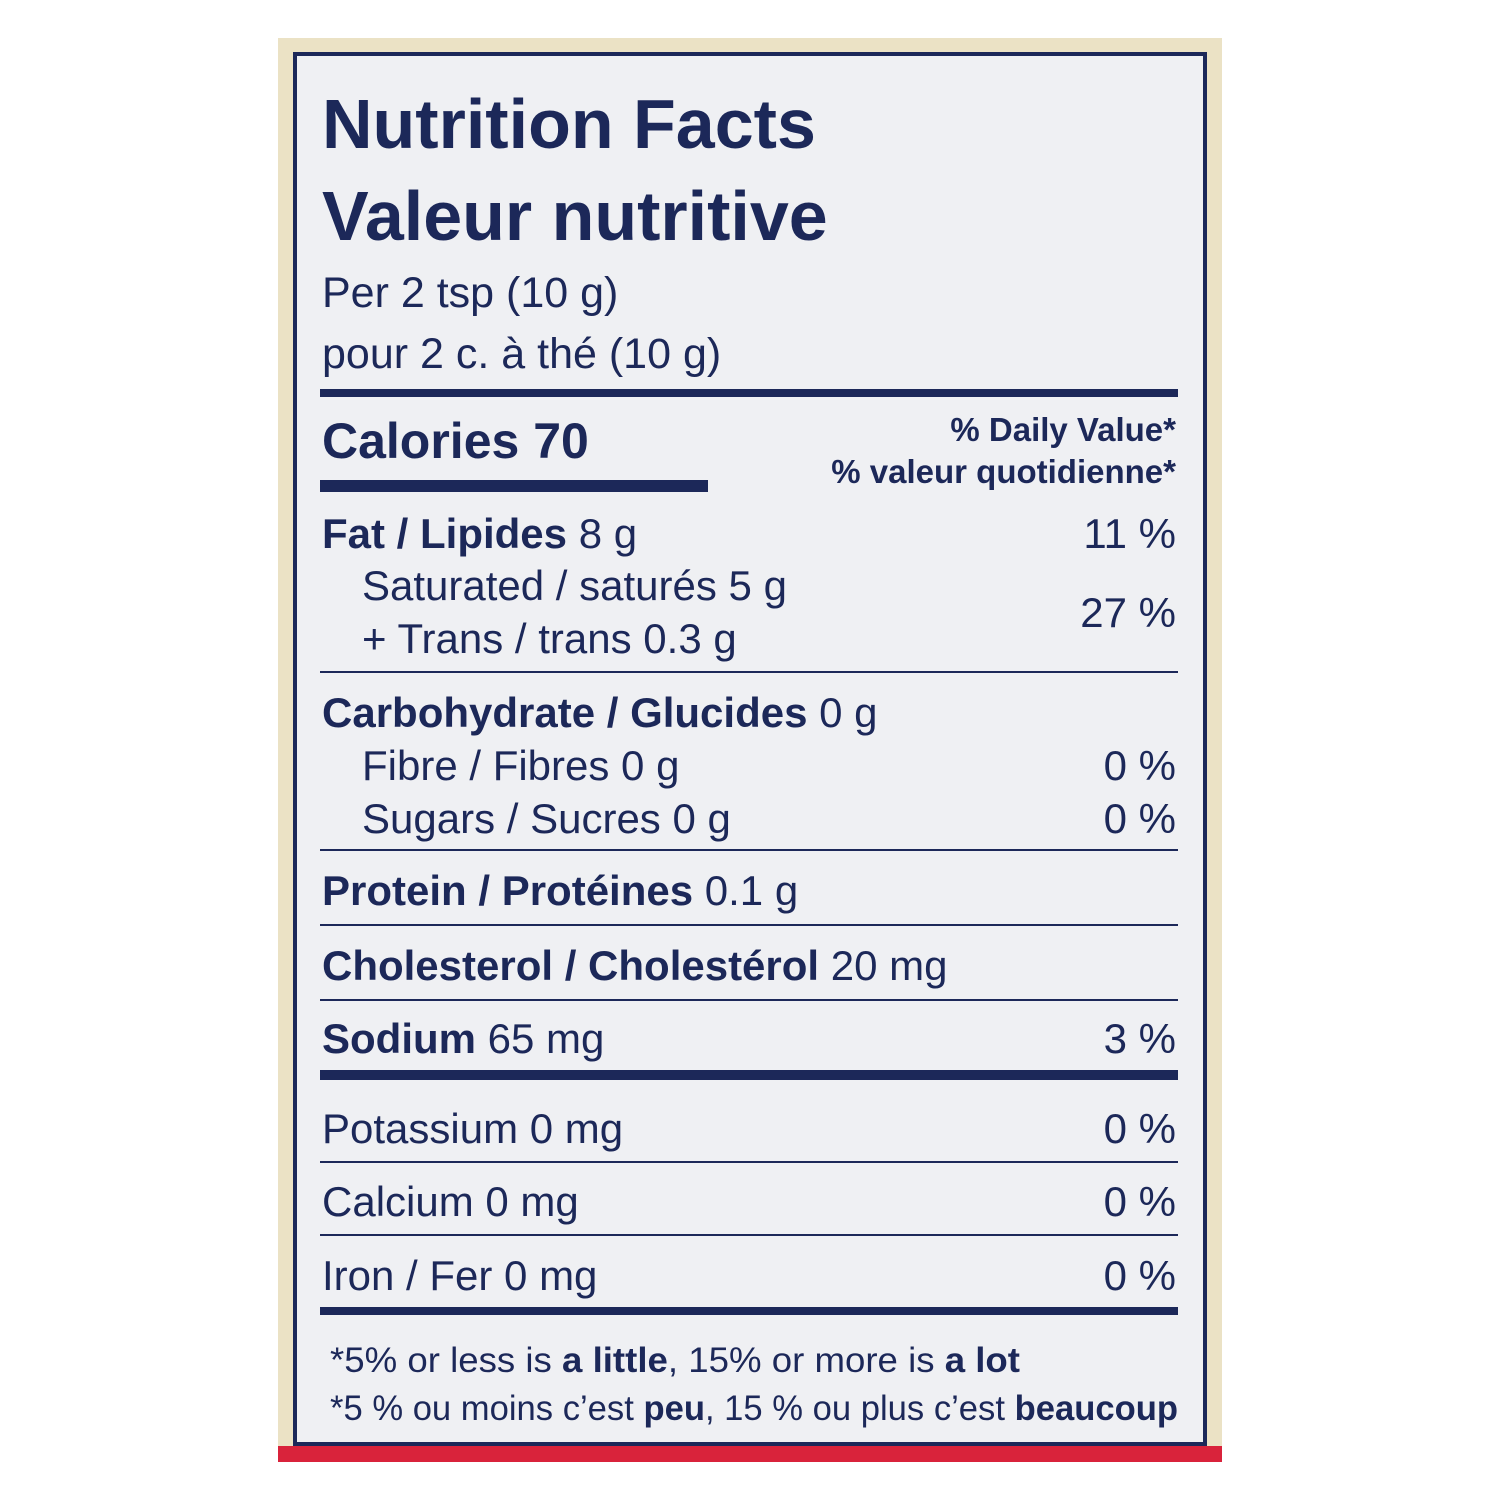 This screenshot has height=1500, width=1500. Describe the element at coordinates (1096, 1408) in the screenshot. I see `footnote-text: beaucoup` at that location.